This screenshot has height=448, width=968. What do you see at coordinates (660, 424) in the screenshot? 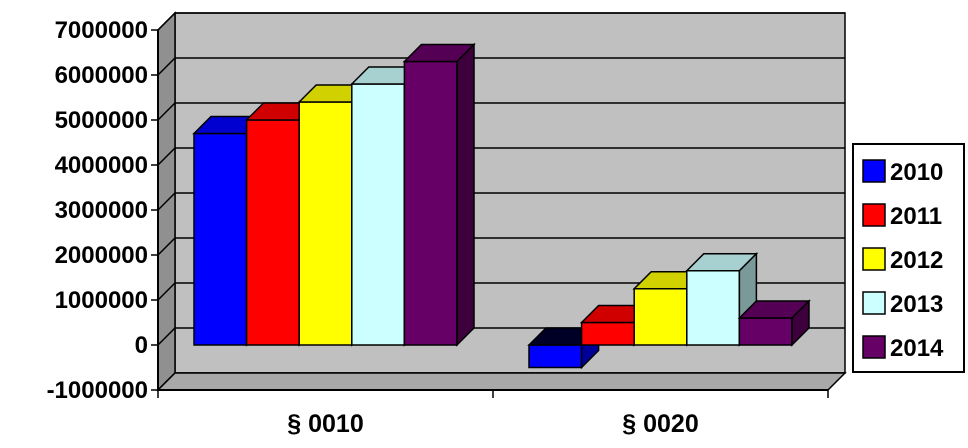
I see `x-category-label: § 0020` at bounding box center [660, 424].